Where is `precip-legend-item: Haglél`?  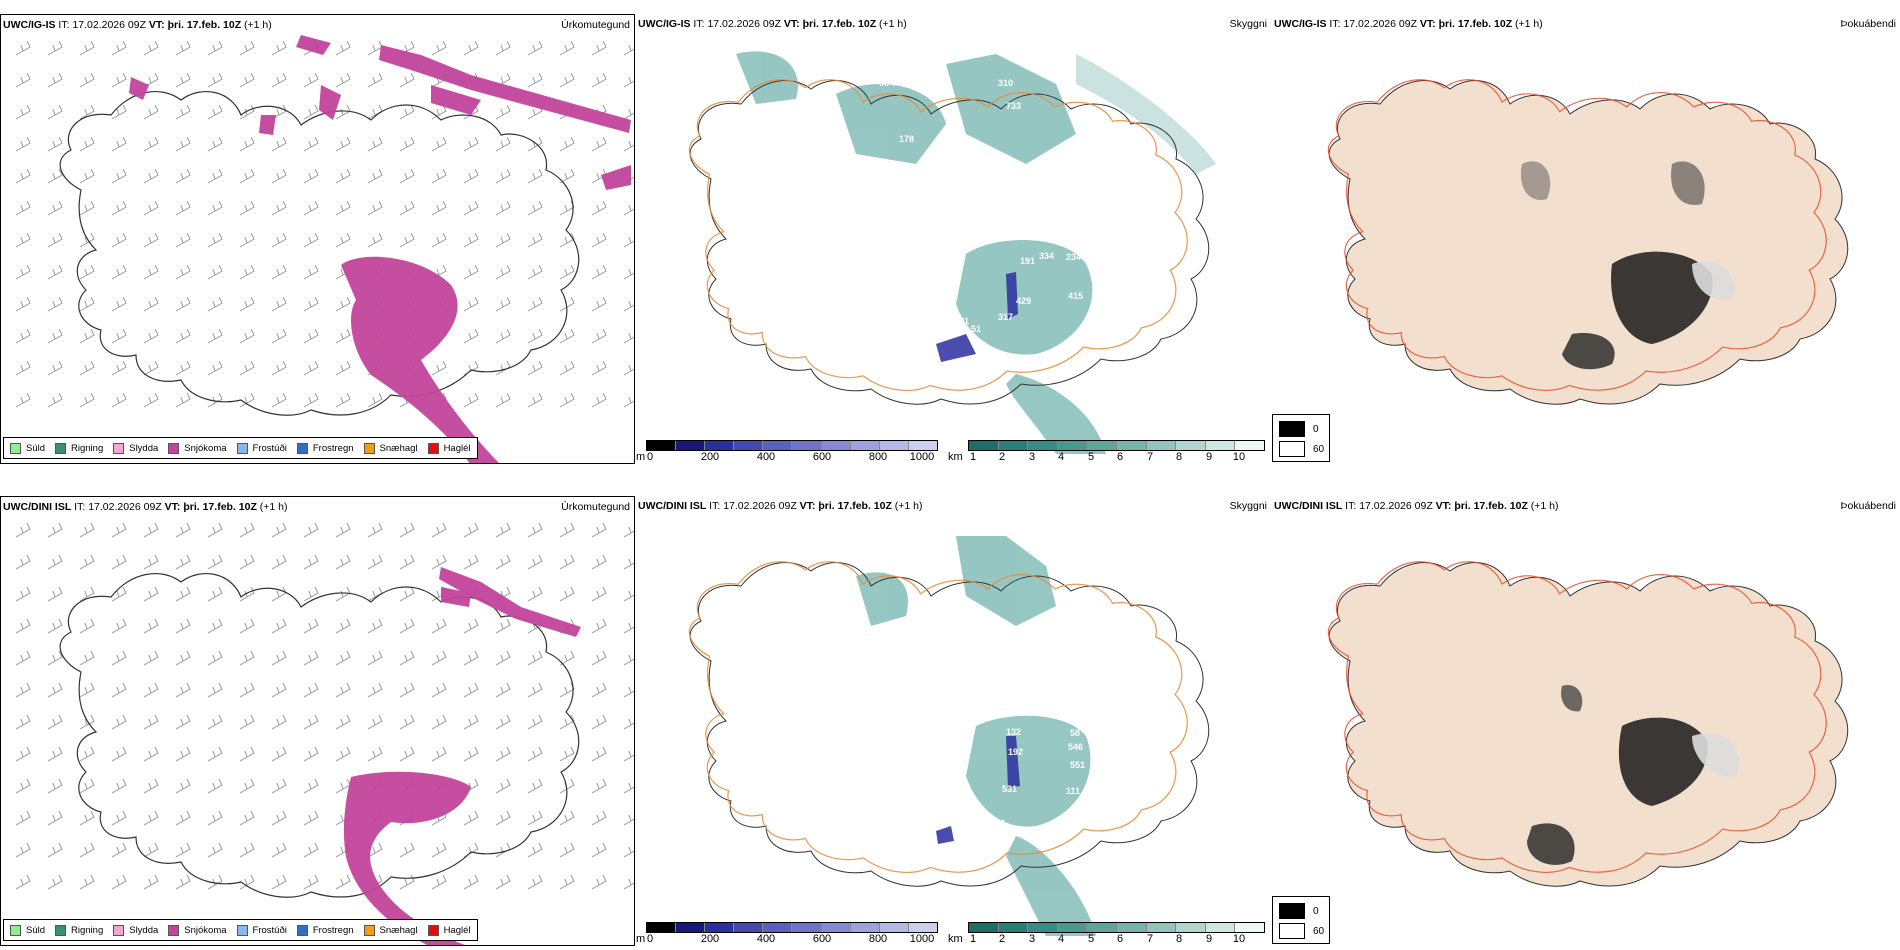 precip-legend-item: Haglél is located at coordinates (449, 930).